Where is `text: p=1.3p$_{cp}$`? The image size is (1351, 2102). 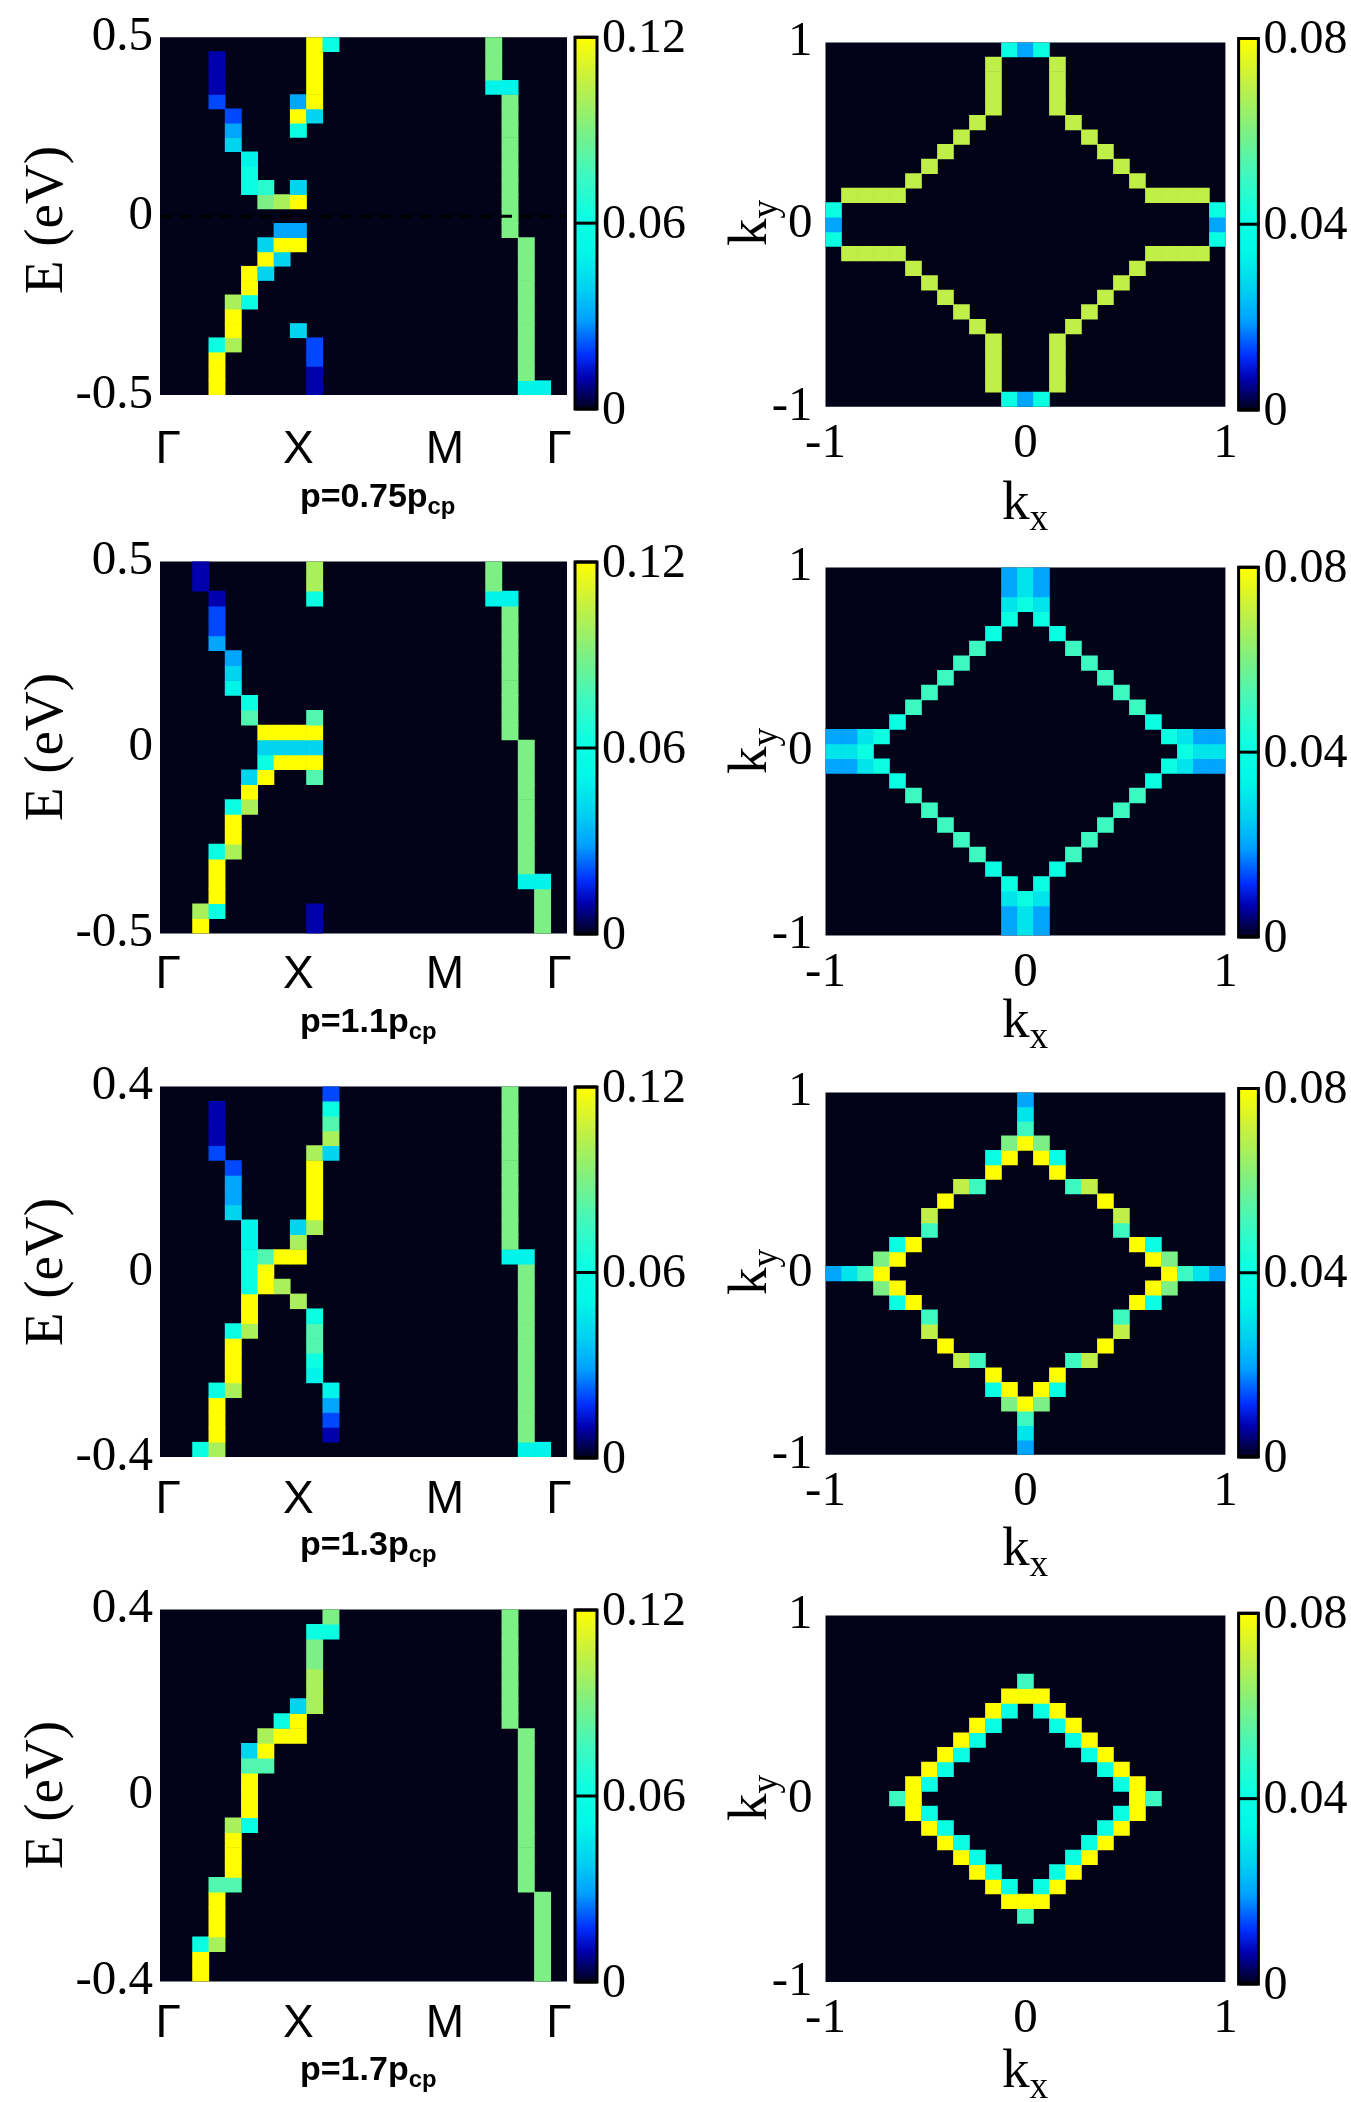 text: p=1.3p$_{cp}$ is located at coordinates (368, 1546).